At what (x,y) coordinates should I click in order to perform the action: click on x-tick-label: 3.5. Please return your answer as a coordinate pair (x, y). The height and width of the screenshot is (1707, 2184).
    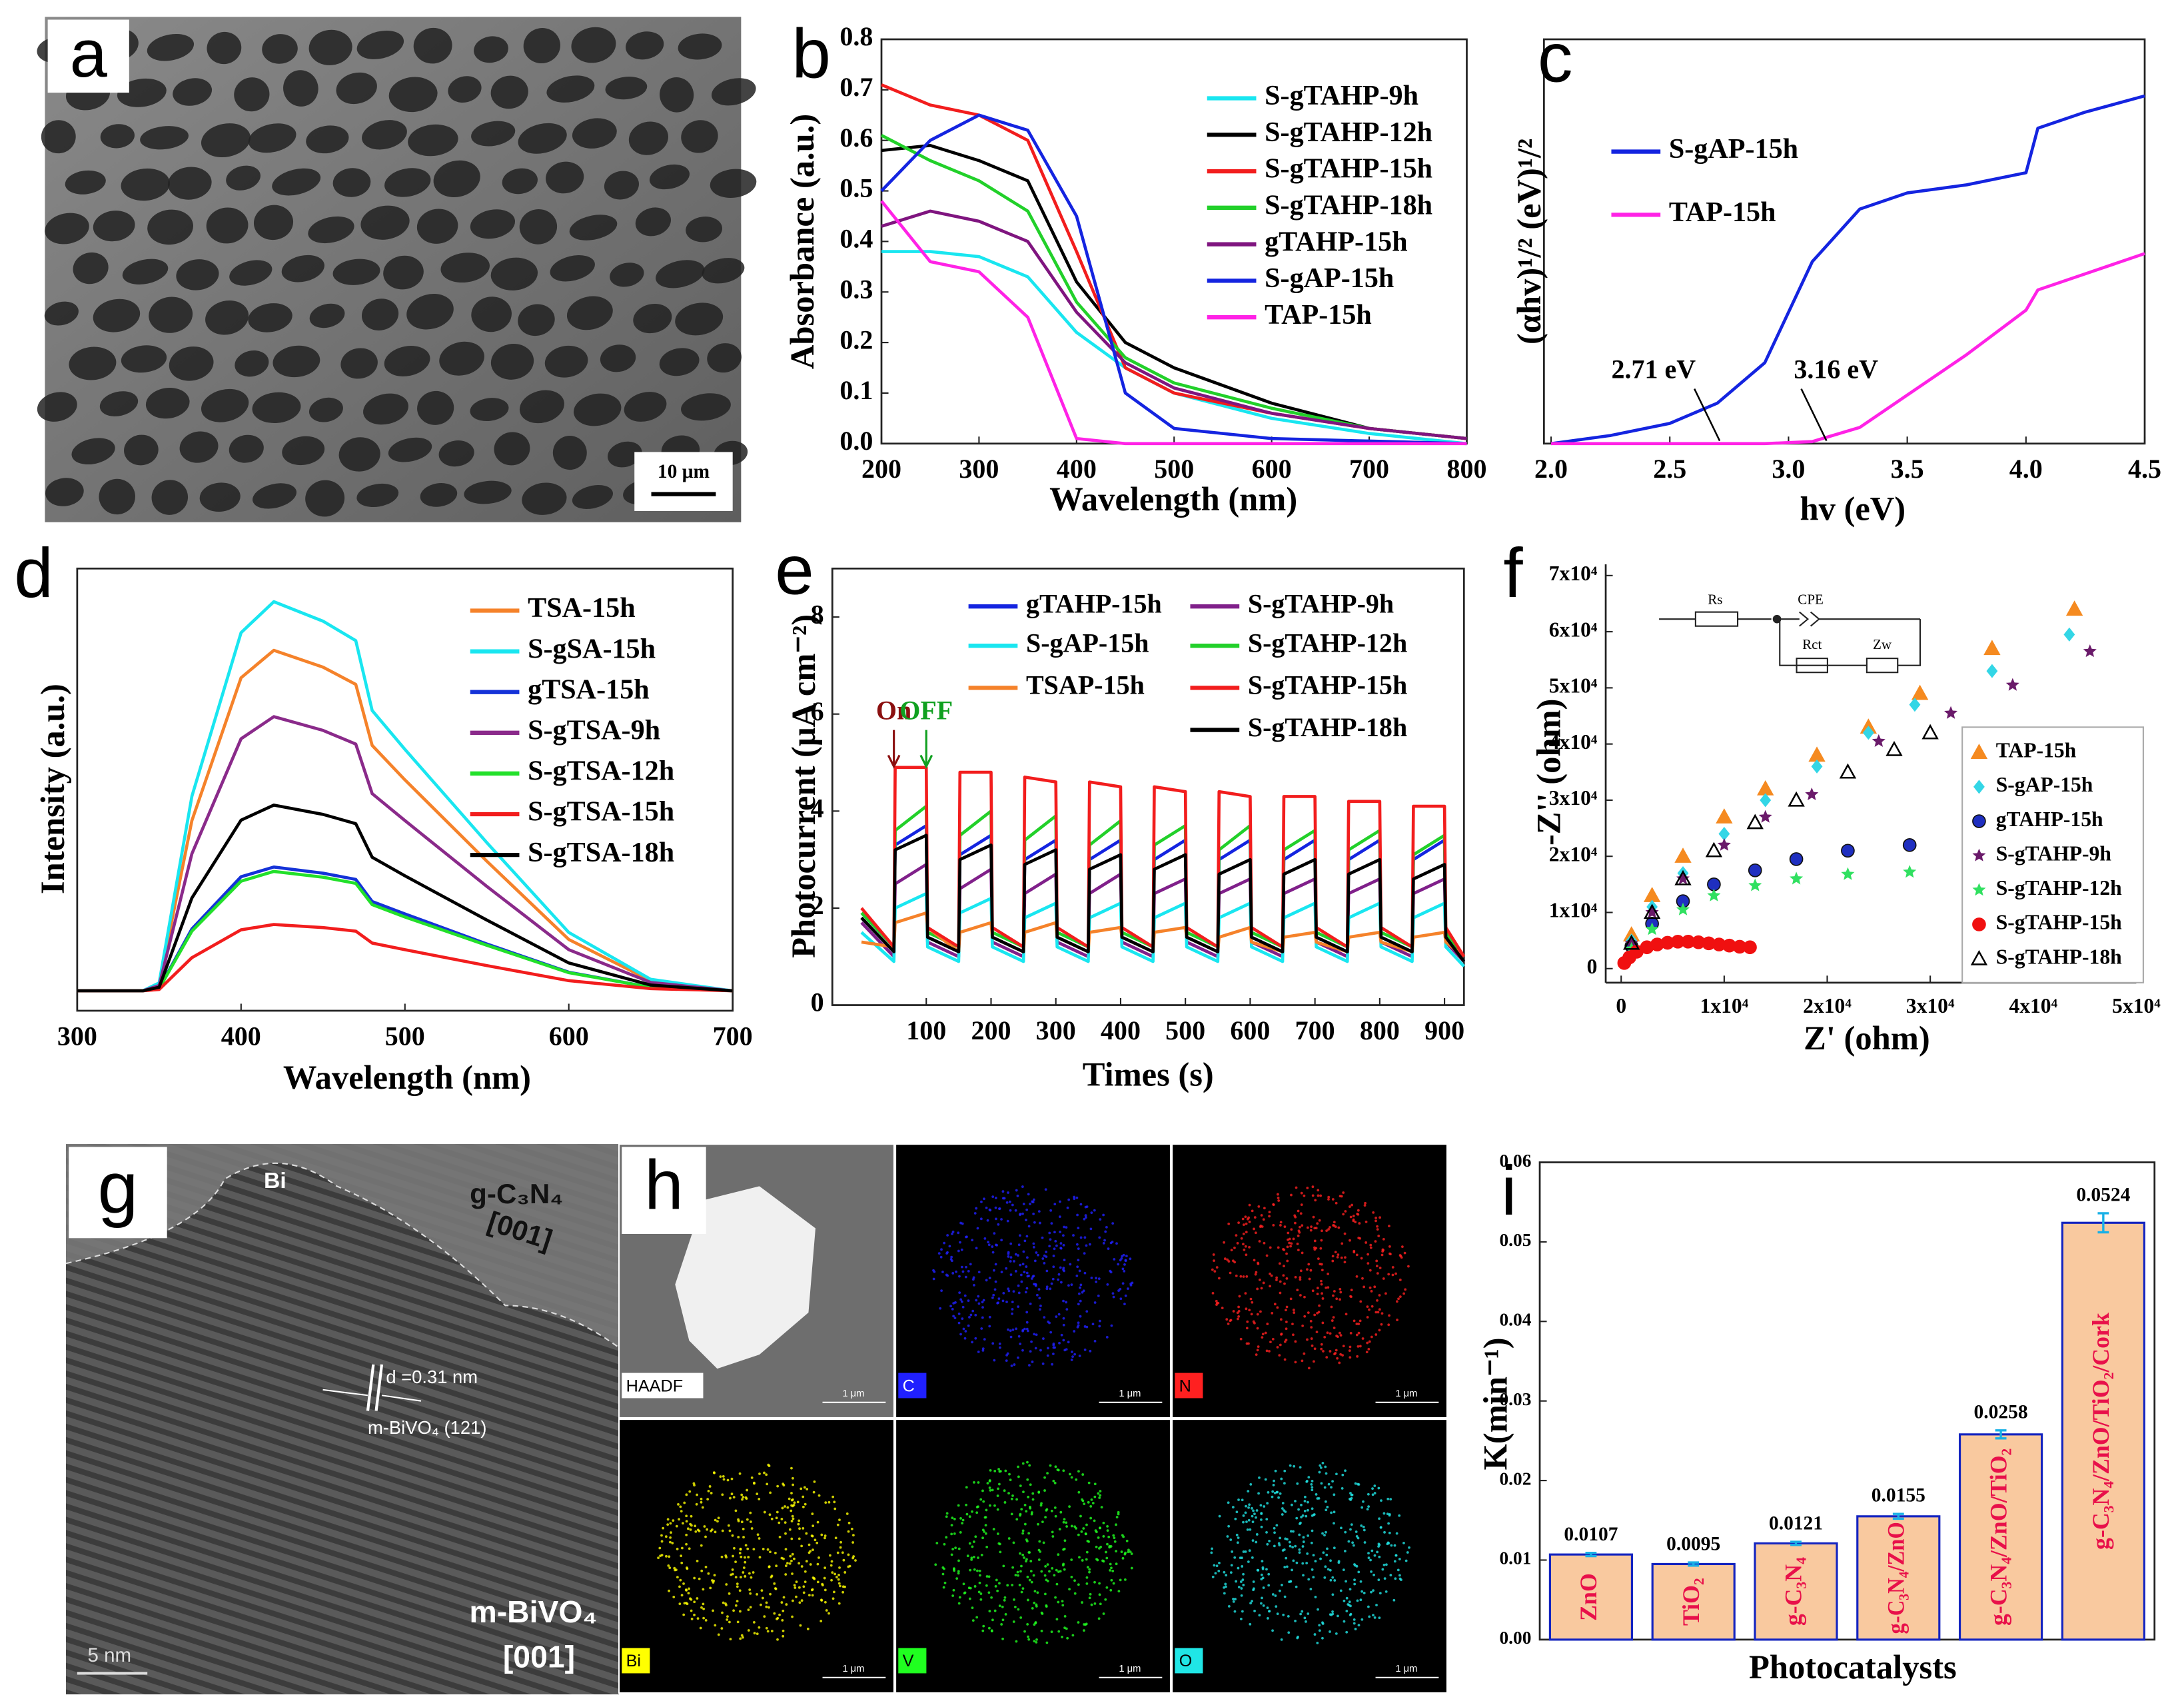
    Looking at the image, I should click on (1907, 469).